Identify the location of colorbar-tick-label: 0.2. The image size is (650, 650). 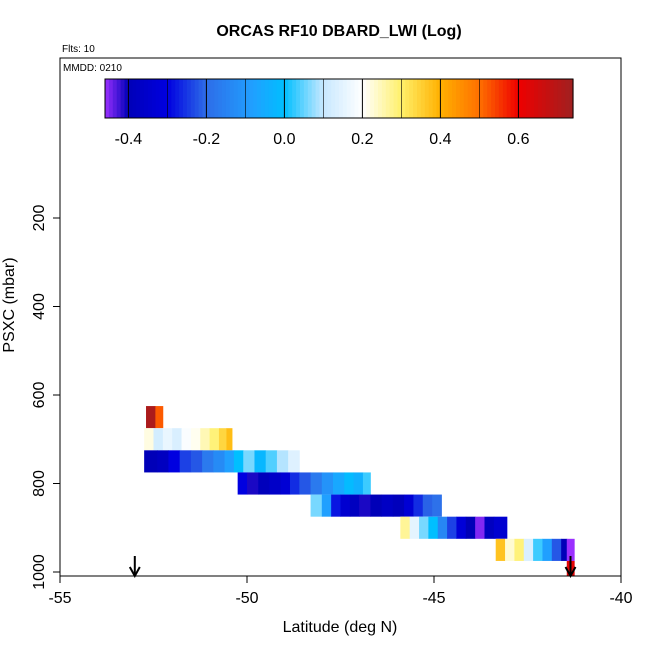
(362, 139).